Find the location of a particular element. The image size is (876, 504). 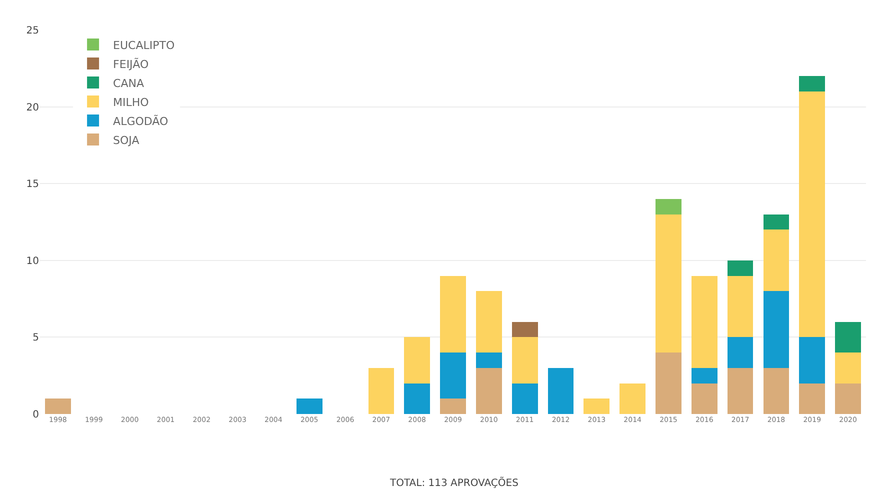

y-tick-label: 10 is located at coordinates (32, 261).